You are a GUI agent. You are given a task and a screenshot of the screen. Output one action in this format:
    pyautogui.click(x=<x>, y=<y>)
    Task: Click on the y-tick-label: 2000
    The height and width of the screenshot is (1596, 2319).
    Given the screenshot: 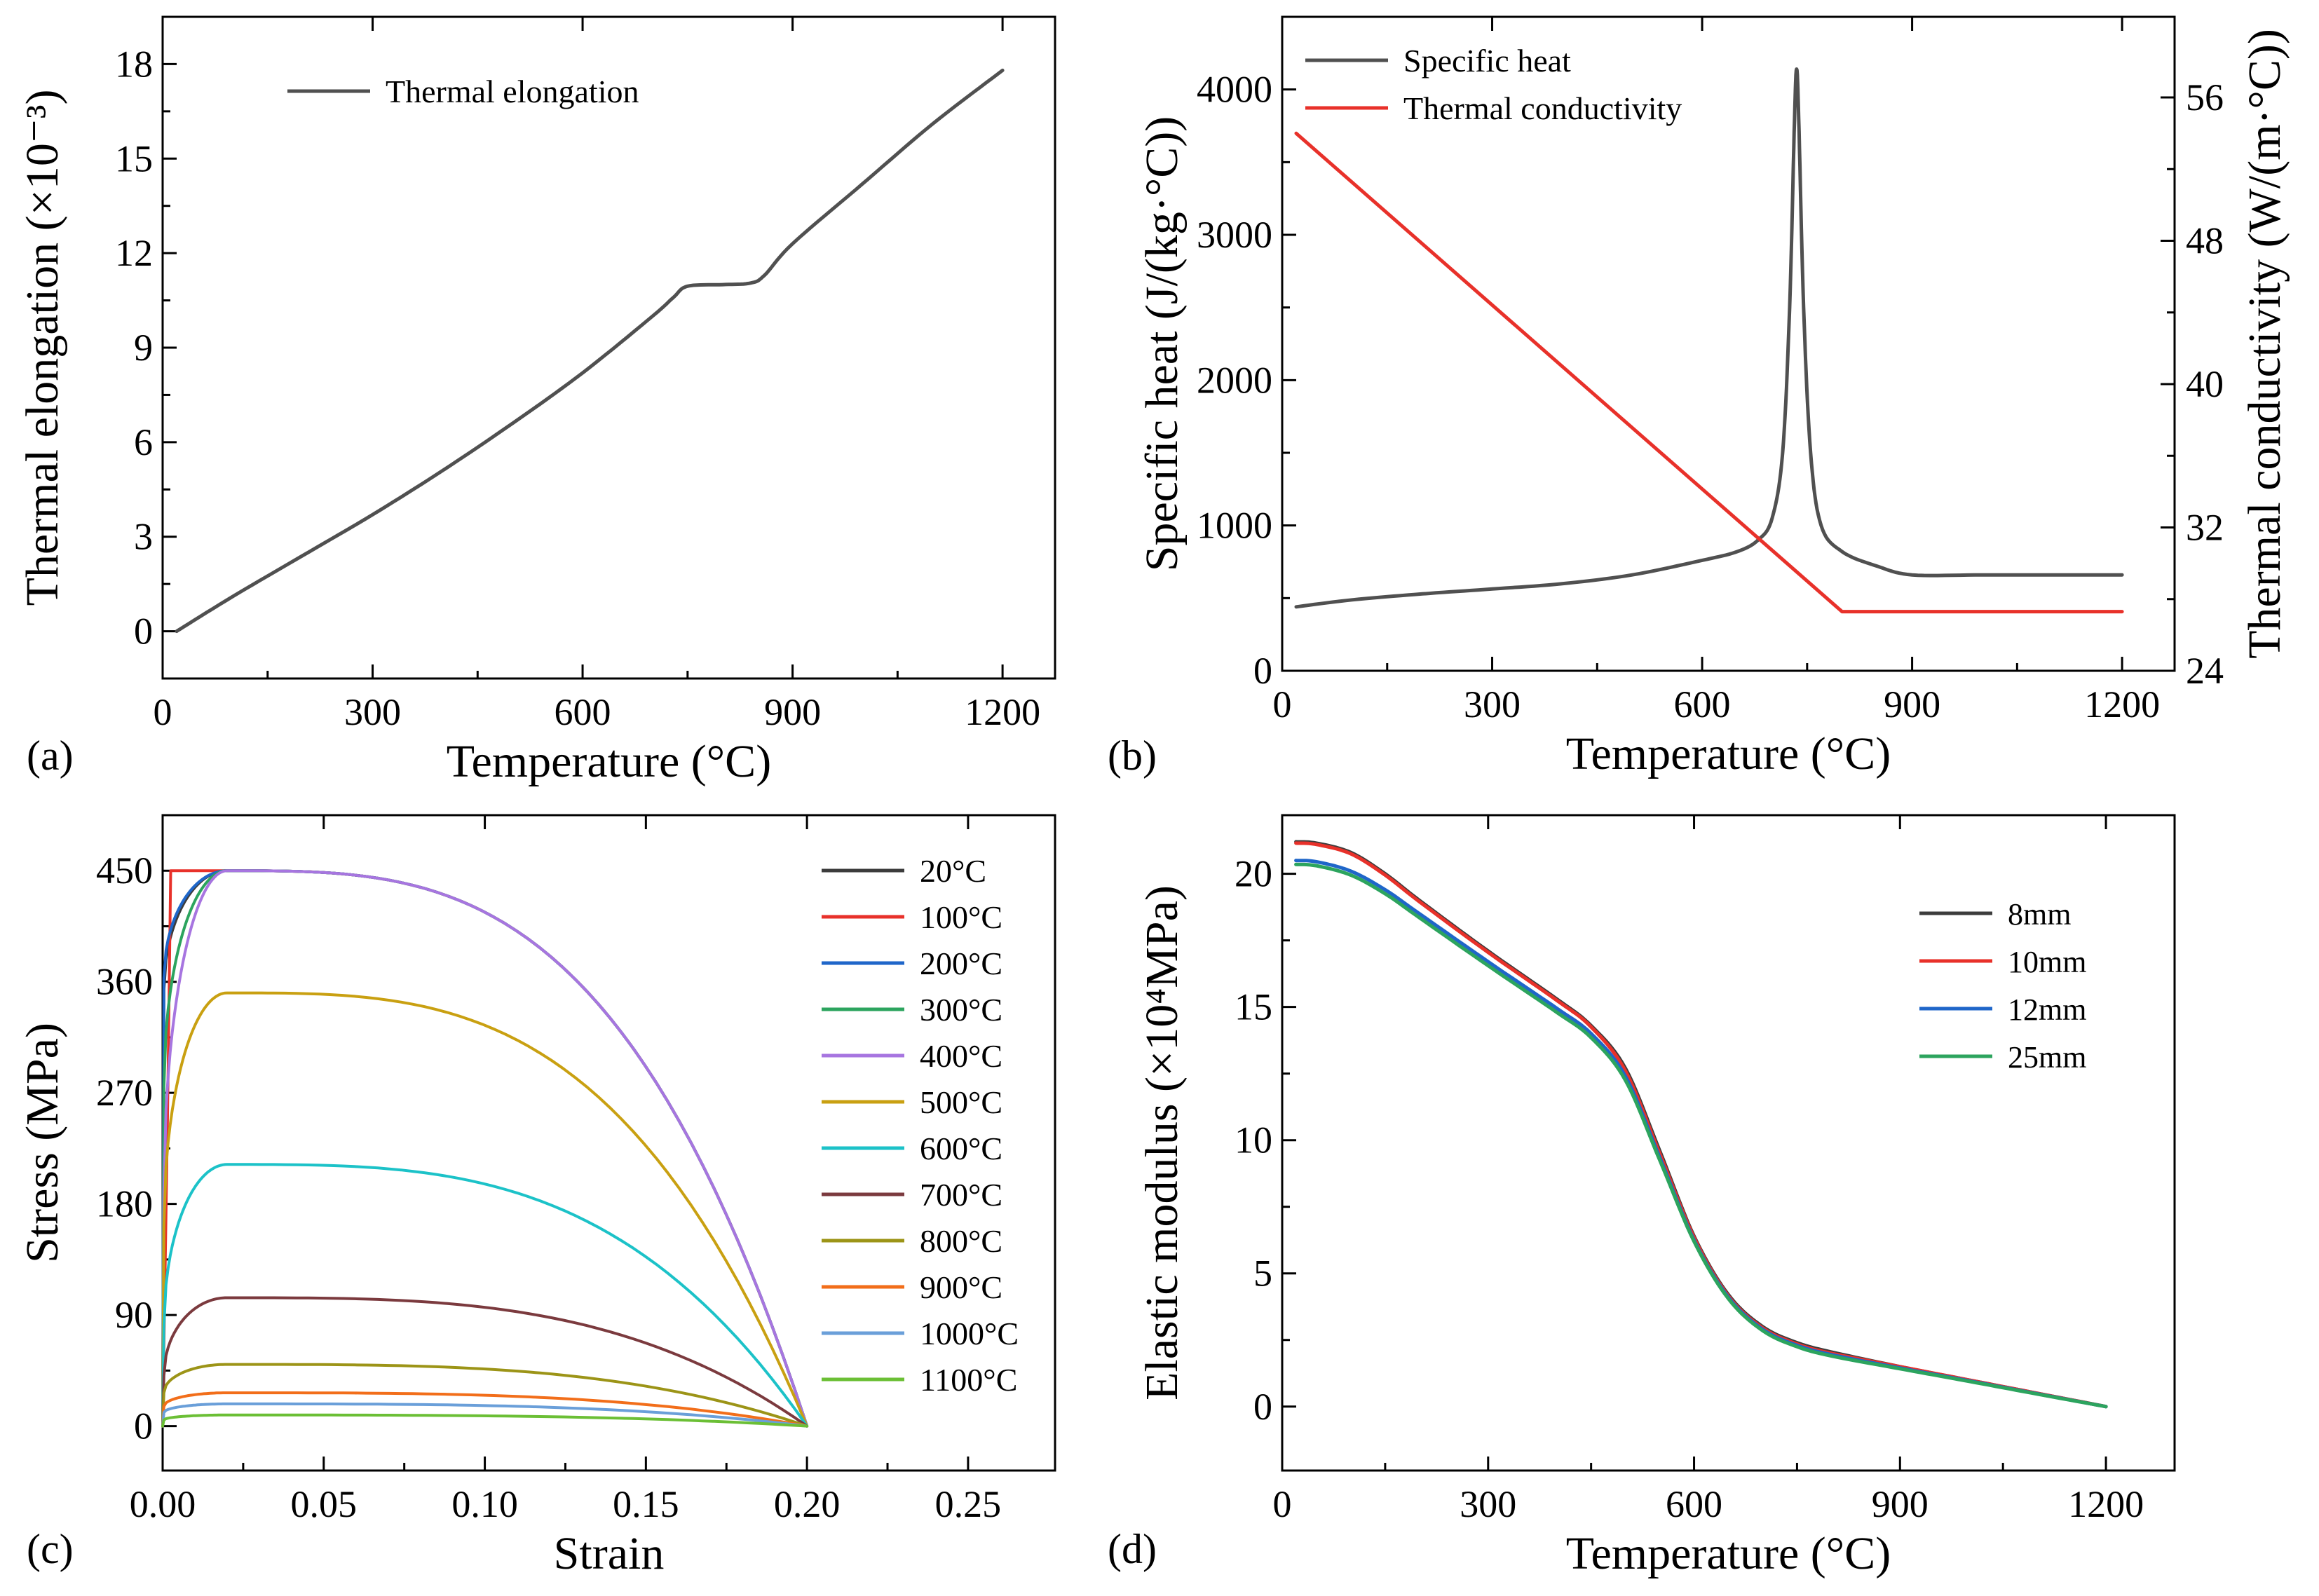 What is the action you would take?
    pyautogui.click(x=1234, y=380)
    